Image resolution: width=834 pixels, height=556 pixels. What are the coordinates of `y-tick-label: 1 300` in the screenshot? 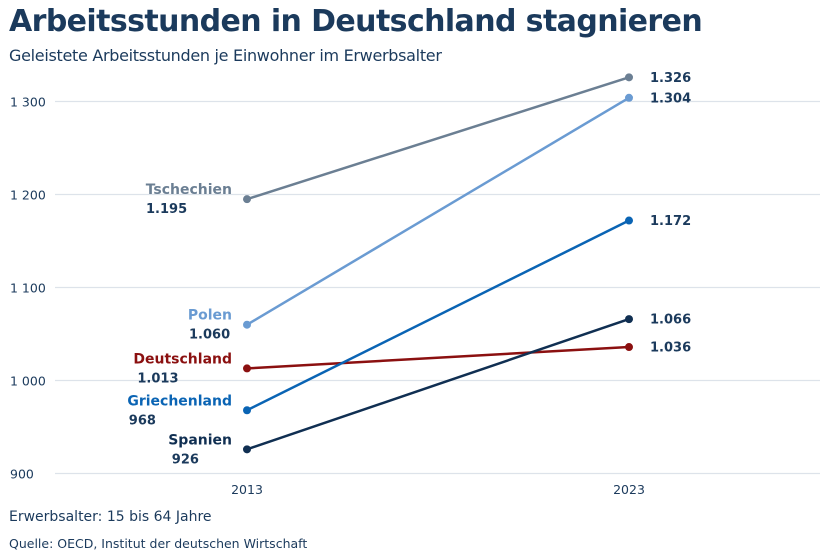 It's located at (28, 102).